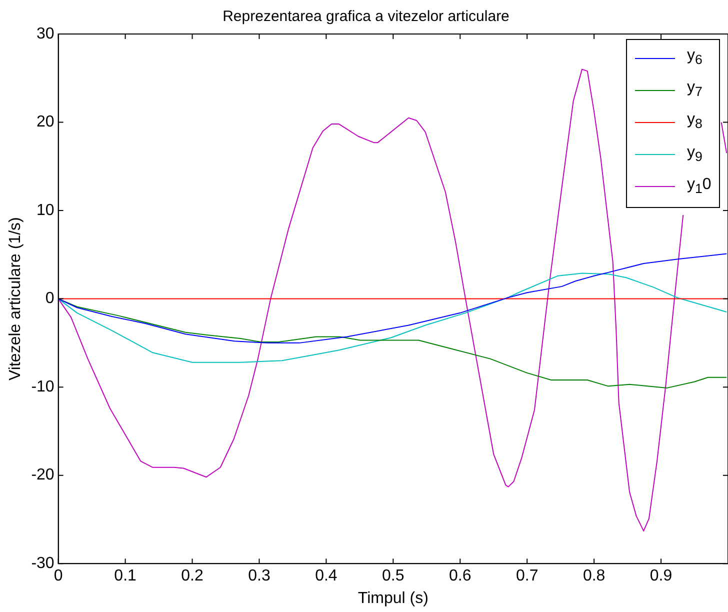 The height and width of the screenshot is (612, 728). Describe the element at coordinates (49, 299) in the screenshot. I see `y-tick-label: 0` at that location.